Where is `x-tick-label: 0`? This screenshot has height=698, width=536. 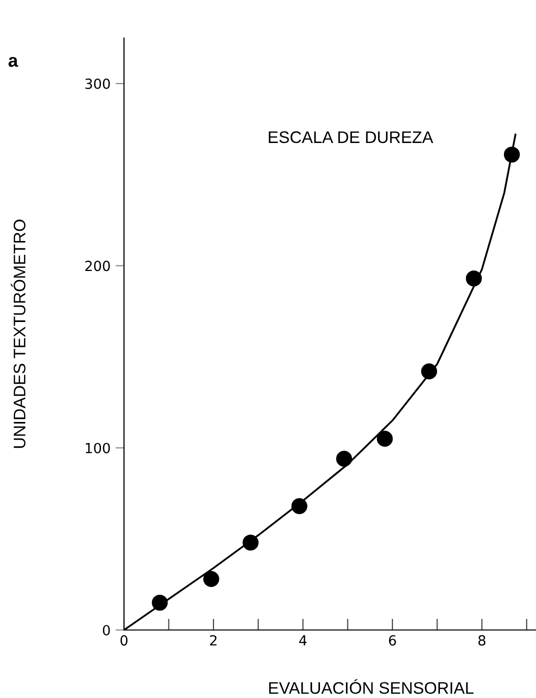 x-tick-label: 0 is located at coordinates (124, 640).